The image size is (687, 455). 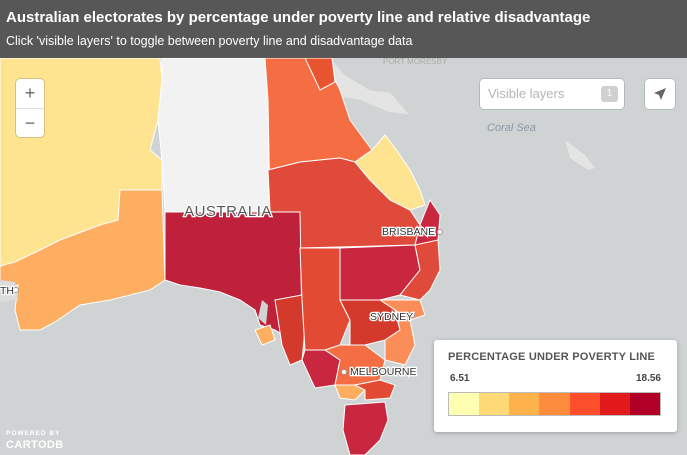 What do you see at coordinates (580, 155) in the screenshot?
I see `new-caledonia` at bounding box center [580, 155].